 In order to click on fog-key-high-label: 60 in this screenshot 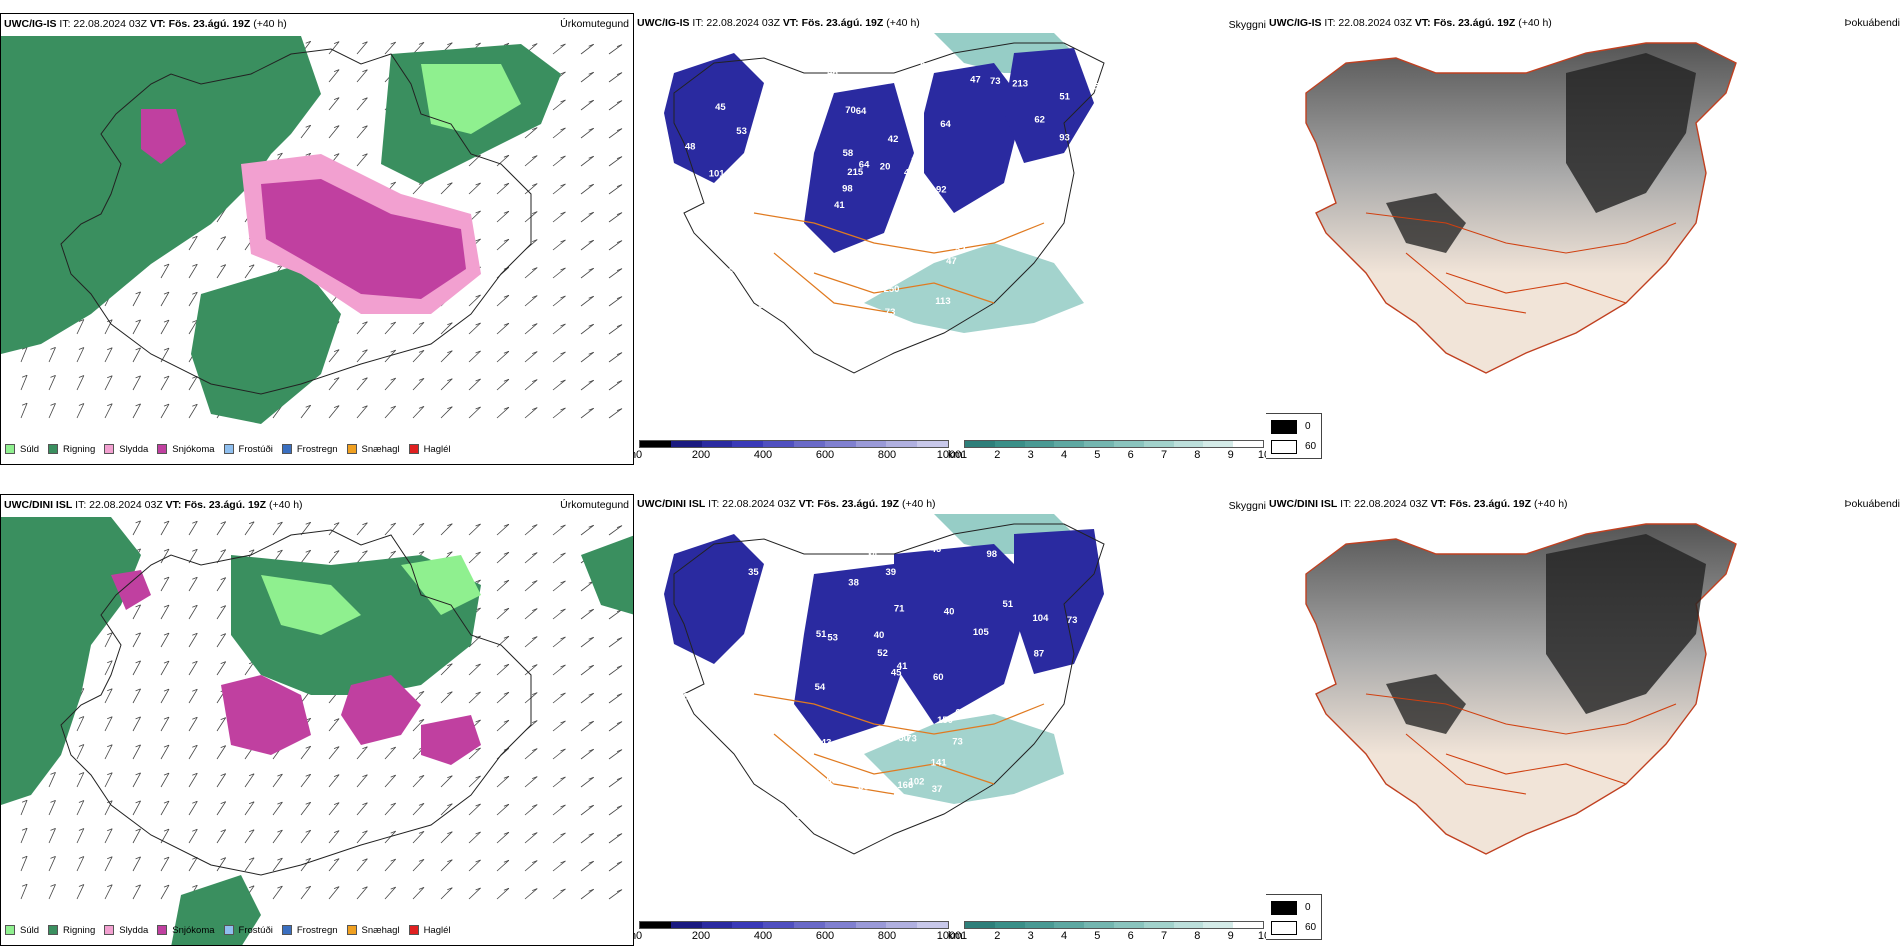, I will do `click(1311, 446)`.